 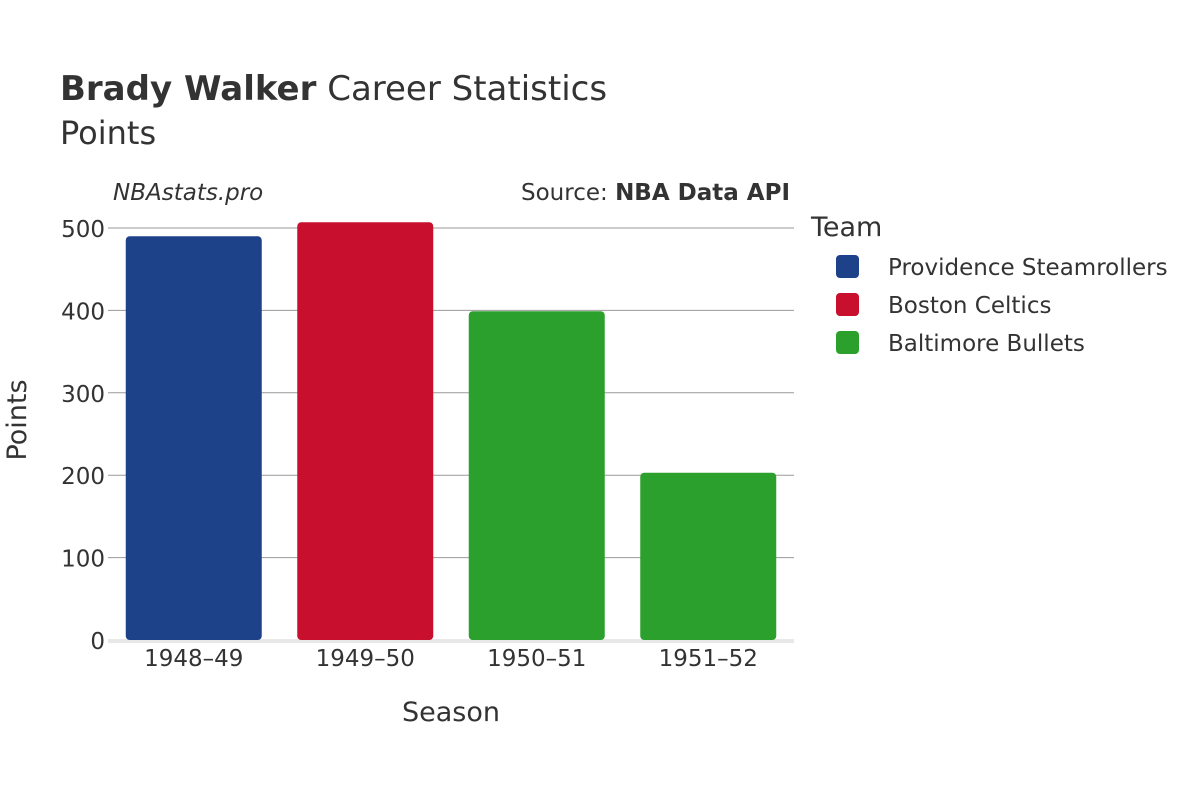 I want to click on x-tick-labels: 1948–49 1949–50 1950–51 1951–52, so click(x=451, y=659).